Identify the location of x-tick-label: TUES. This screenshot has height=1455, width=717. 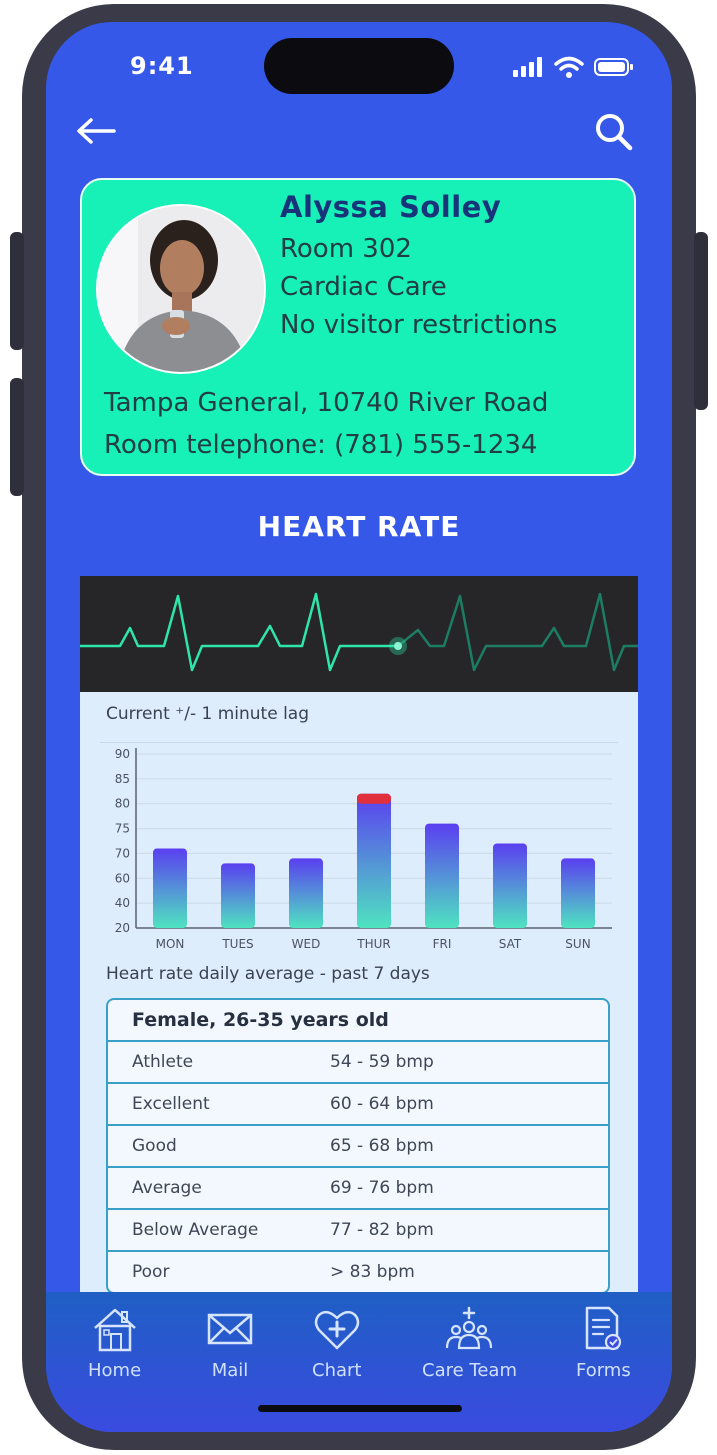
(237, 944).